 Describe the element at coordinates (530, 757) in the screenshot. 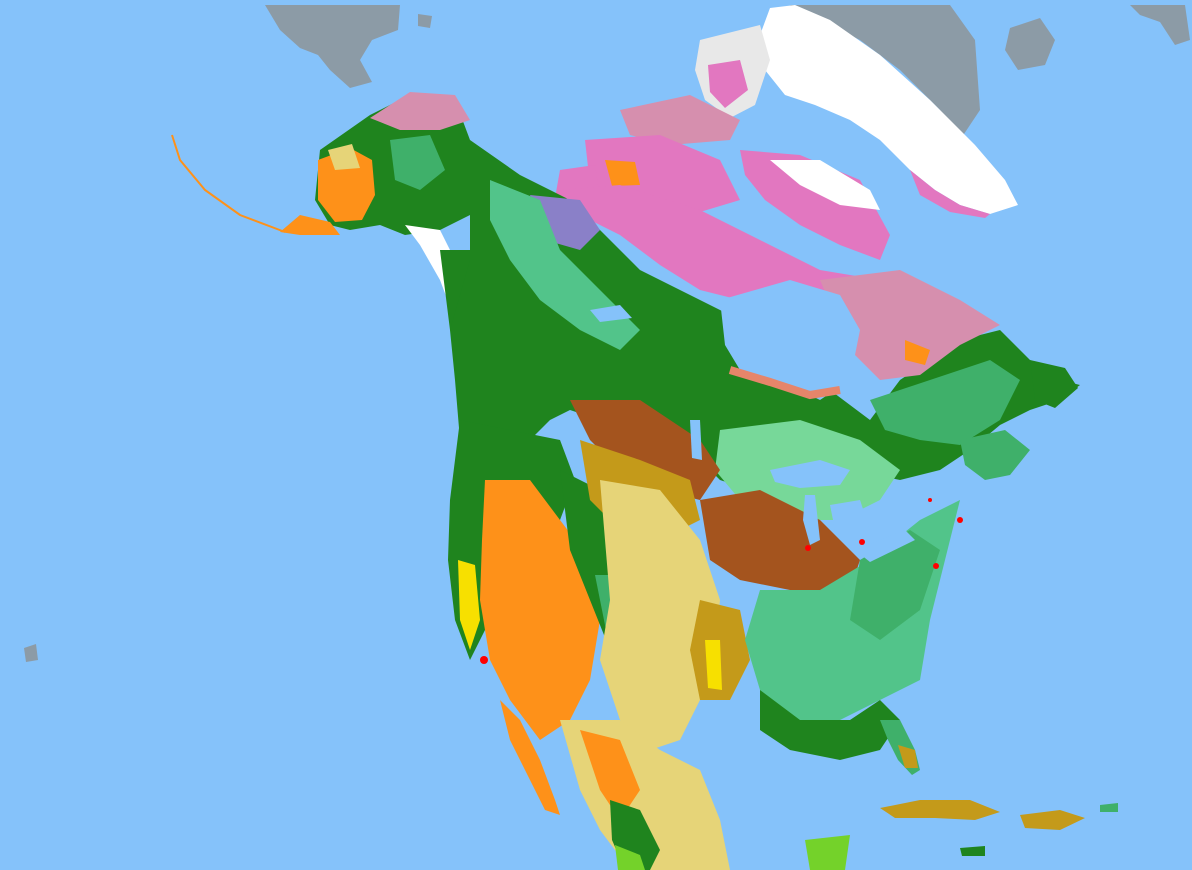

I see `baja-shrub` at that location.